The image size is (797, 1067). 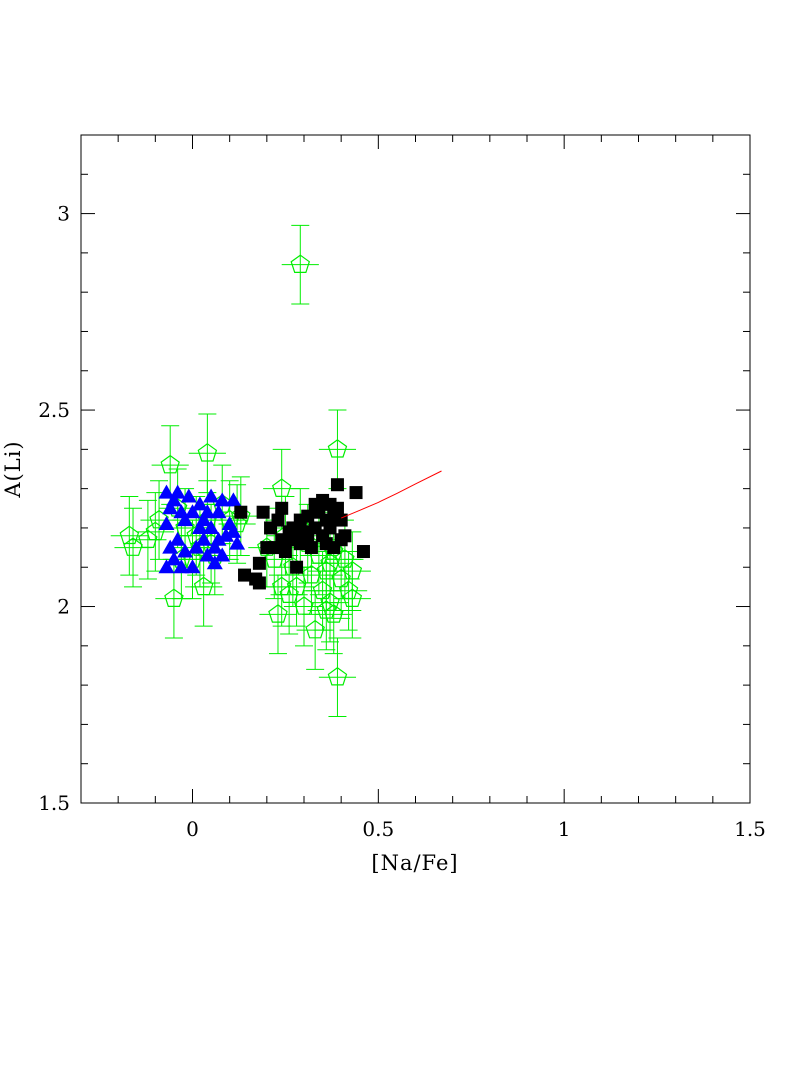 What do you see at coordinates (564, 829) in the screenshot?
I see `x-tick-label: 1` at bounding box center [564, 829].